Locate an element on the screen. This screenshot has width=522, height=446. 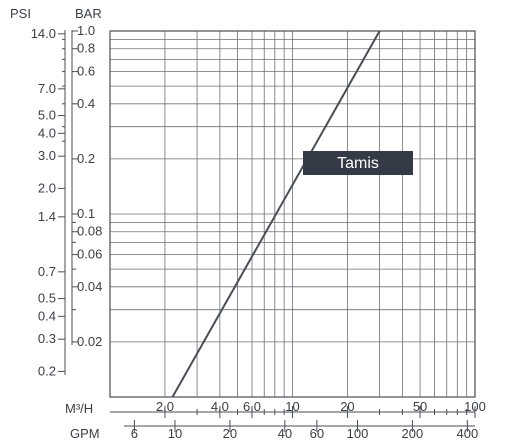
bar-tick-label: 0.4 is located at coordinates (86, 103).